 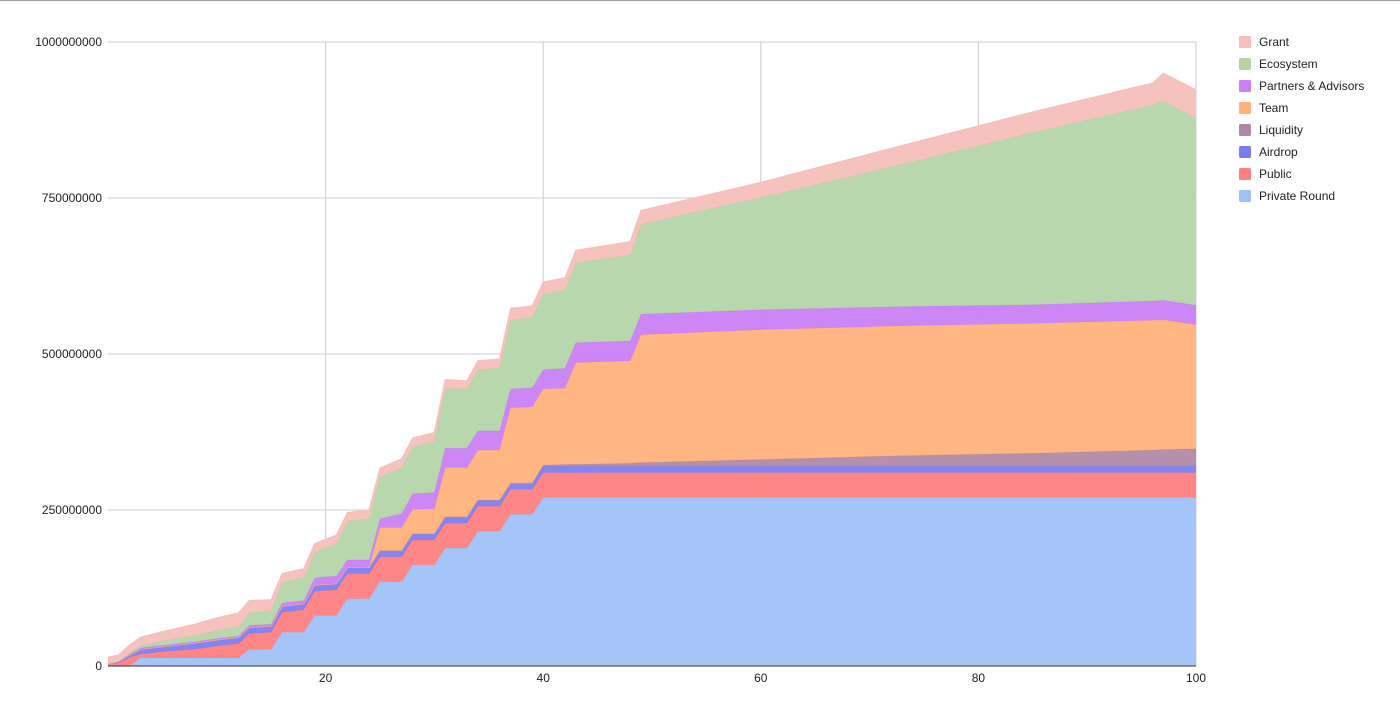 What do you see at coordinates (98, 666) in the screenshot?
I see `y-tick-label: 0` at bounding box center [98, 666].